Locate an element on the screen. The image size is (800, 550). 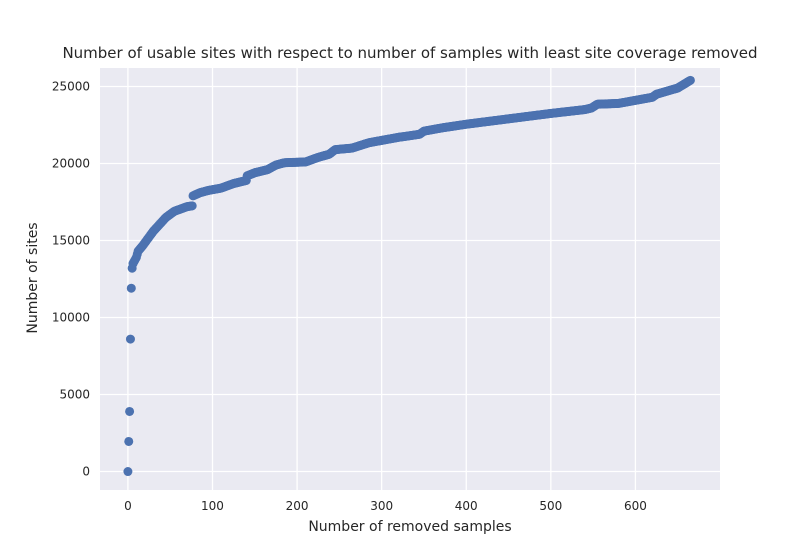
x-tick-label: 600 is located at coordinates (635, 506).